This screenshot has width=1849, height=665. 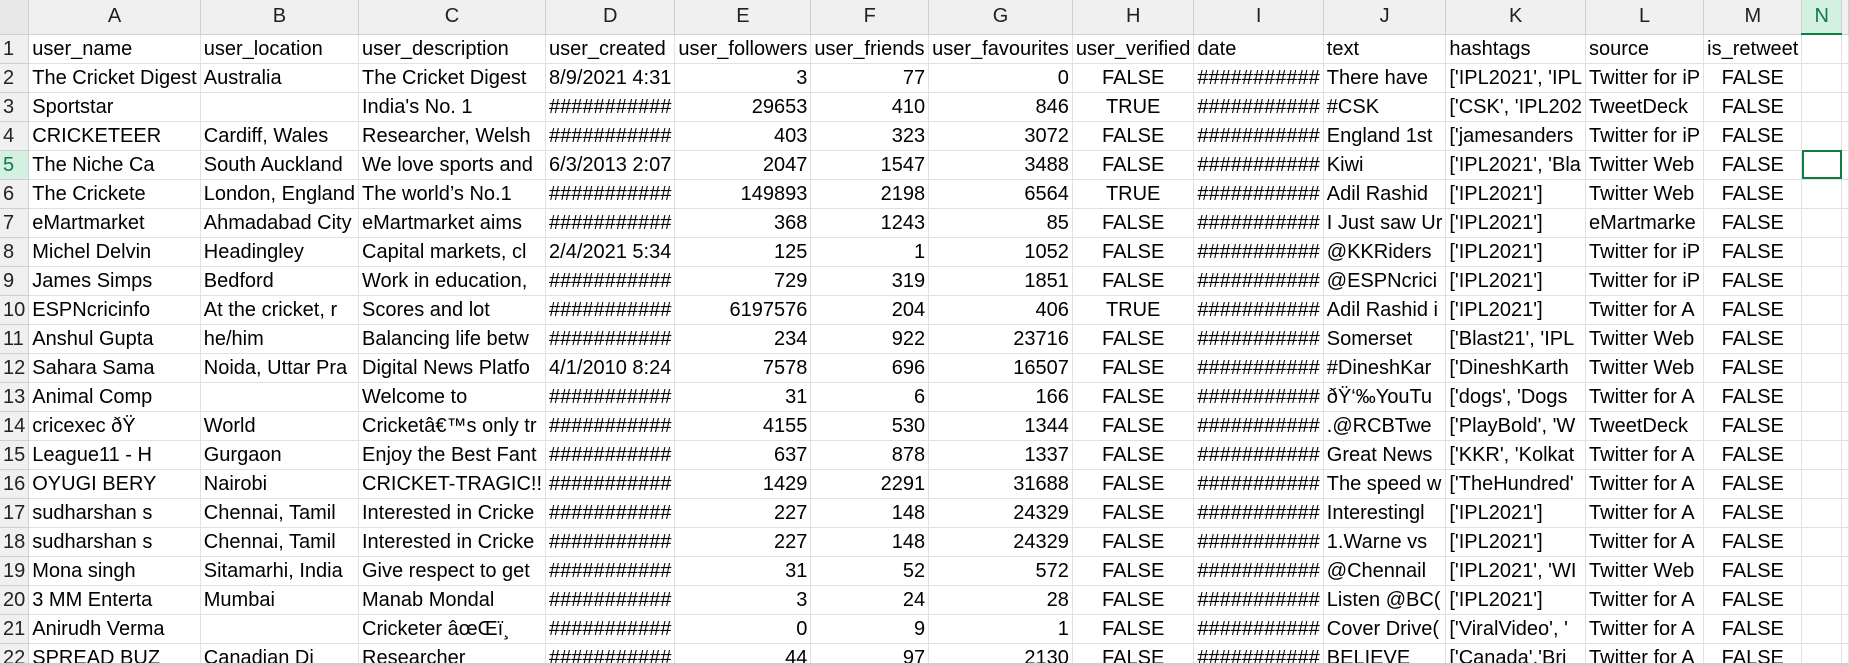 What do you see at coordinates (1645, 629) in the screenshot?
I see `cell-l21: Twitter for A` at bounding box center [1645, 629].